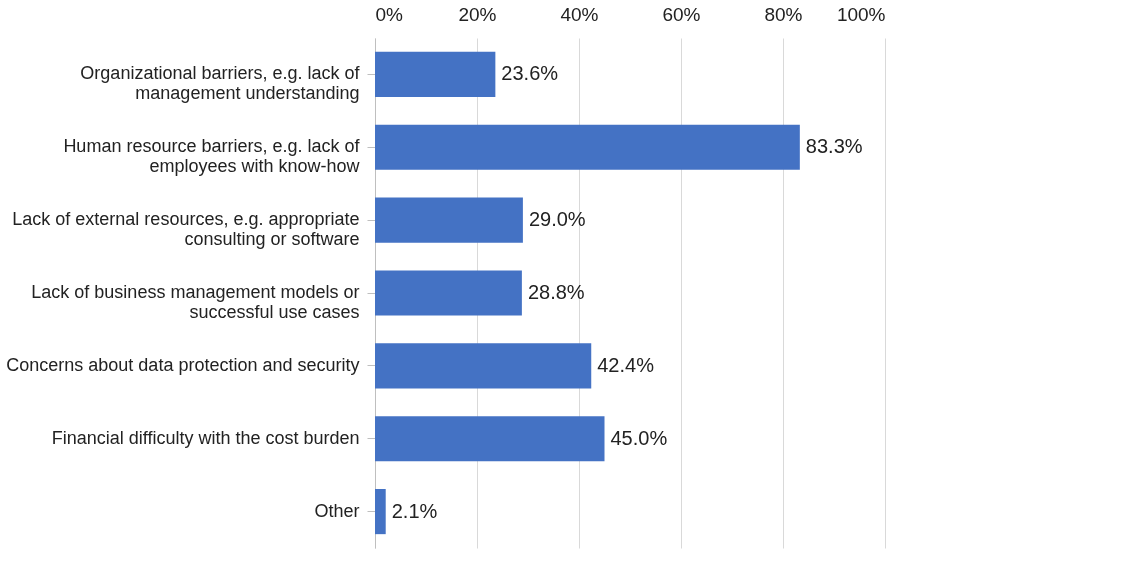 The width and height of the screenshot is (1147, 583). Describe the element at coordinates (834, 146) in the screenshot. I see `data-label: 83.3%` at that location.